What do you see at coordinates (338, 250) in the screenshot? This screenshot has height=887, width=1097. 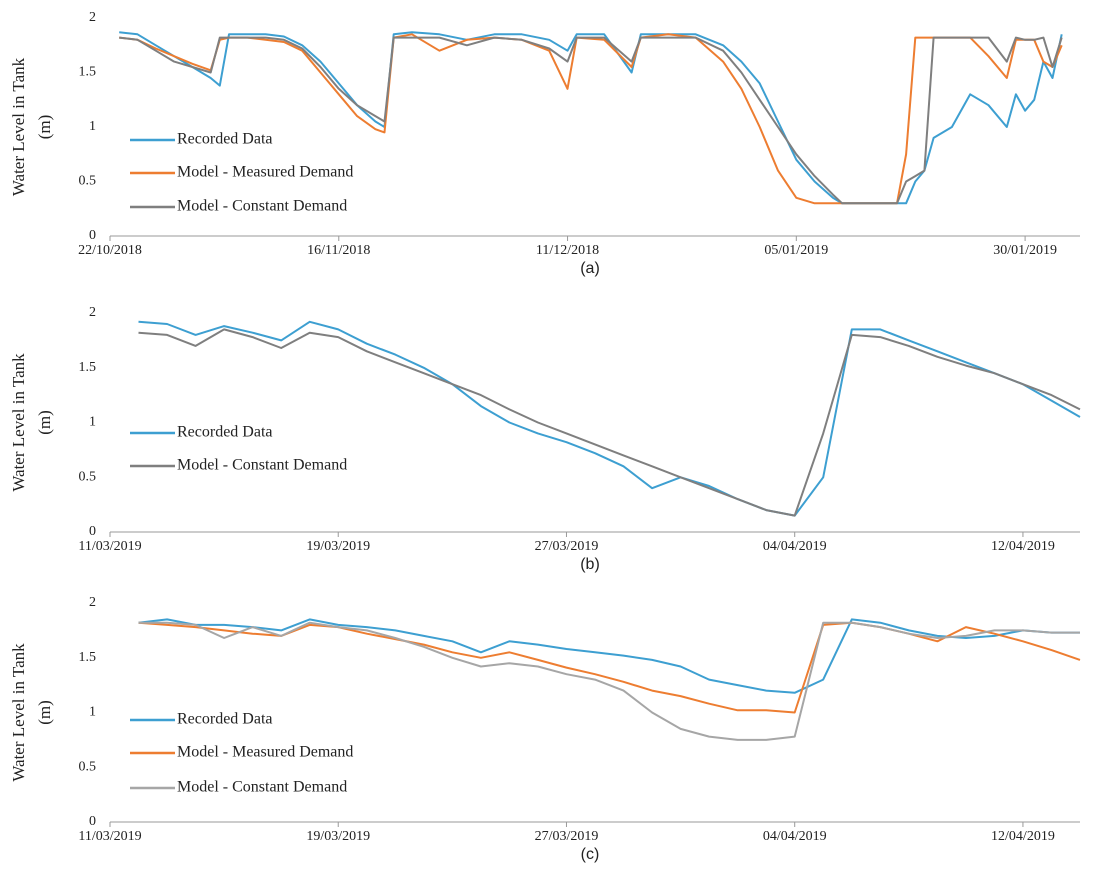 I see `x-tick-label: 16/11/2018` at bounding box center [338, 250].